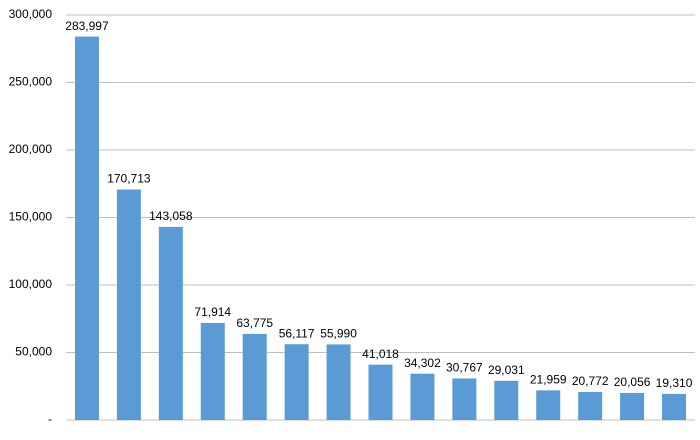 Image resolution: width=700 pixels, height=440 pixels. I want to click on y-tick-label: 100,000, so click(31, 284).